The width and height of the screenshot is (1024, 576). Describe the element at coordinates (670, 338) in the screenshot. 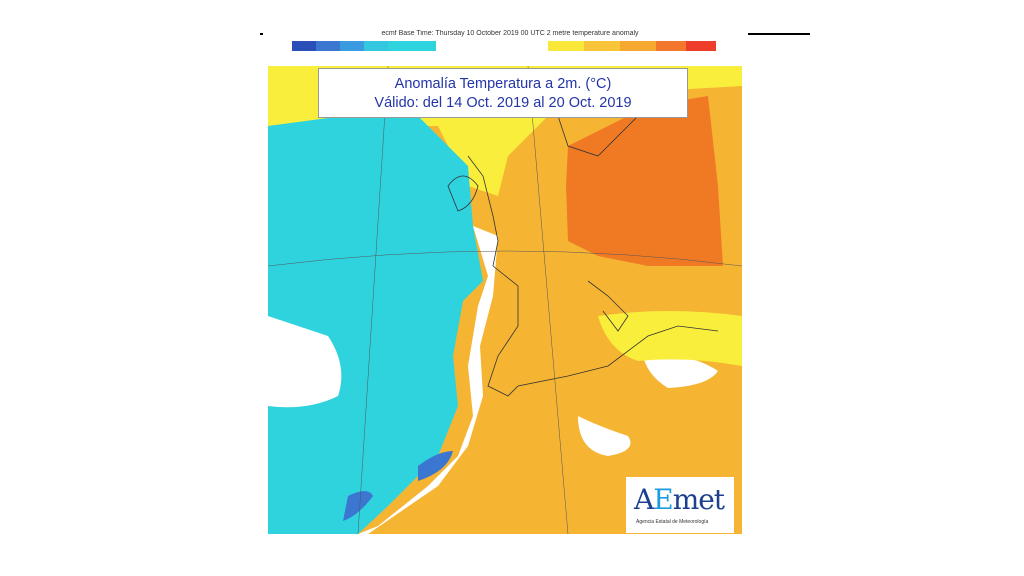

I see `mild-warm-region-east` at that location.